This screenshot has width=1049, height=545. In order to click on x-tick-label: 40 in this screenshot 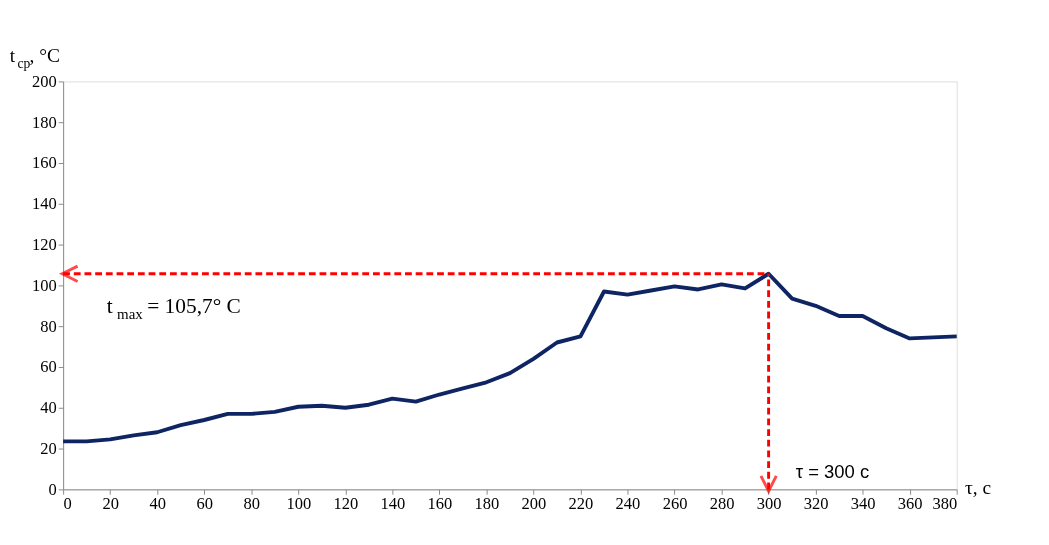, I will do `click(157, 504)`.